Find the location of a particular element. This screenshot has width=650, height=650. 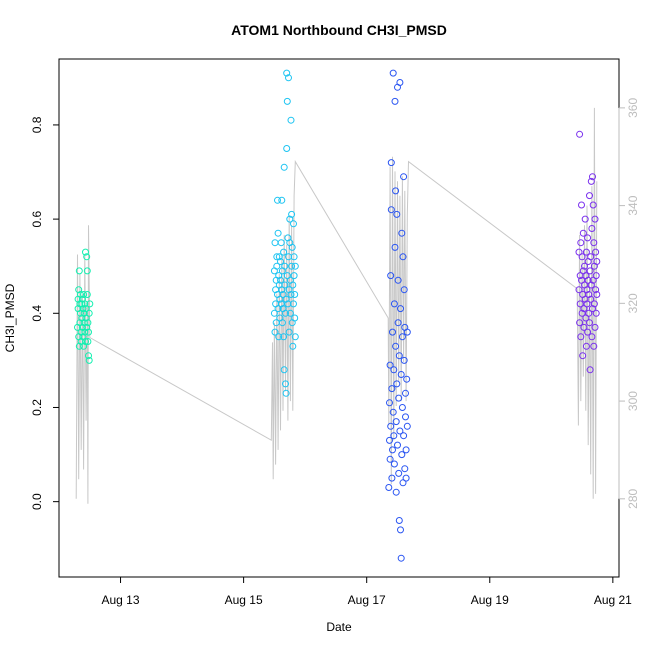

x-tick-label: Aug 19 is located at coordinates (490, 600).